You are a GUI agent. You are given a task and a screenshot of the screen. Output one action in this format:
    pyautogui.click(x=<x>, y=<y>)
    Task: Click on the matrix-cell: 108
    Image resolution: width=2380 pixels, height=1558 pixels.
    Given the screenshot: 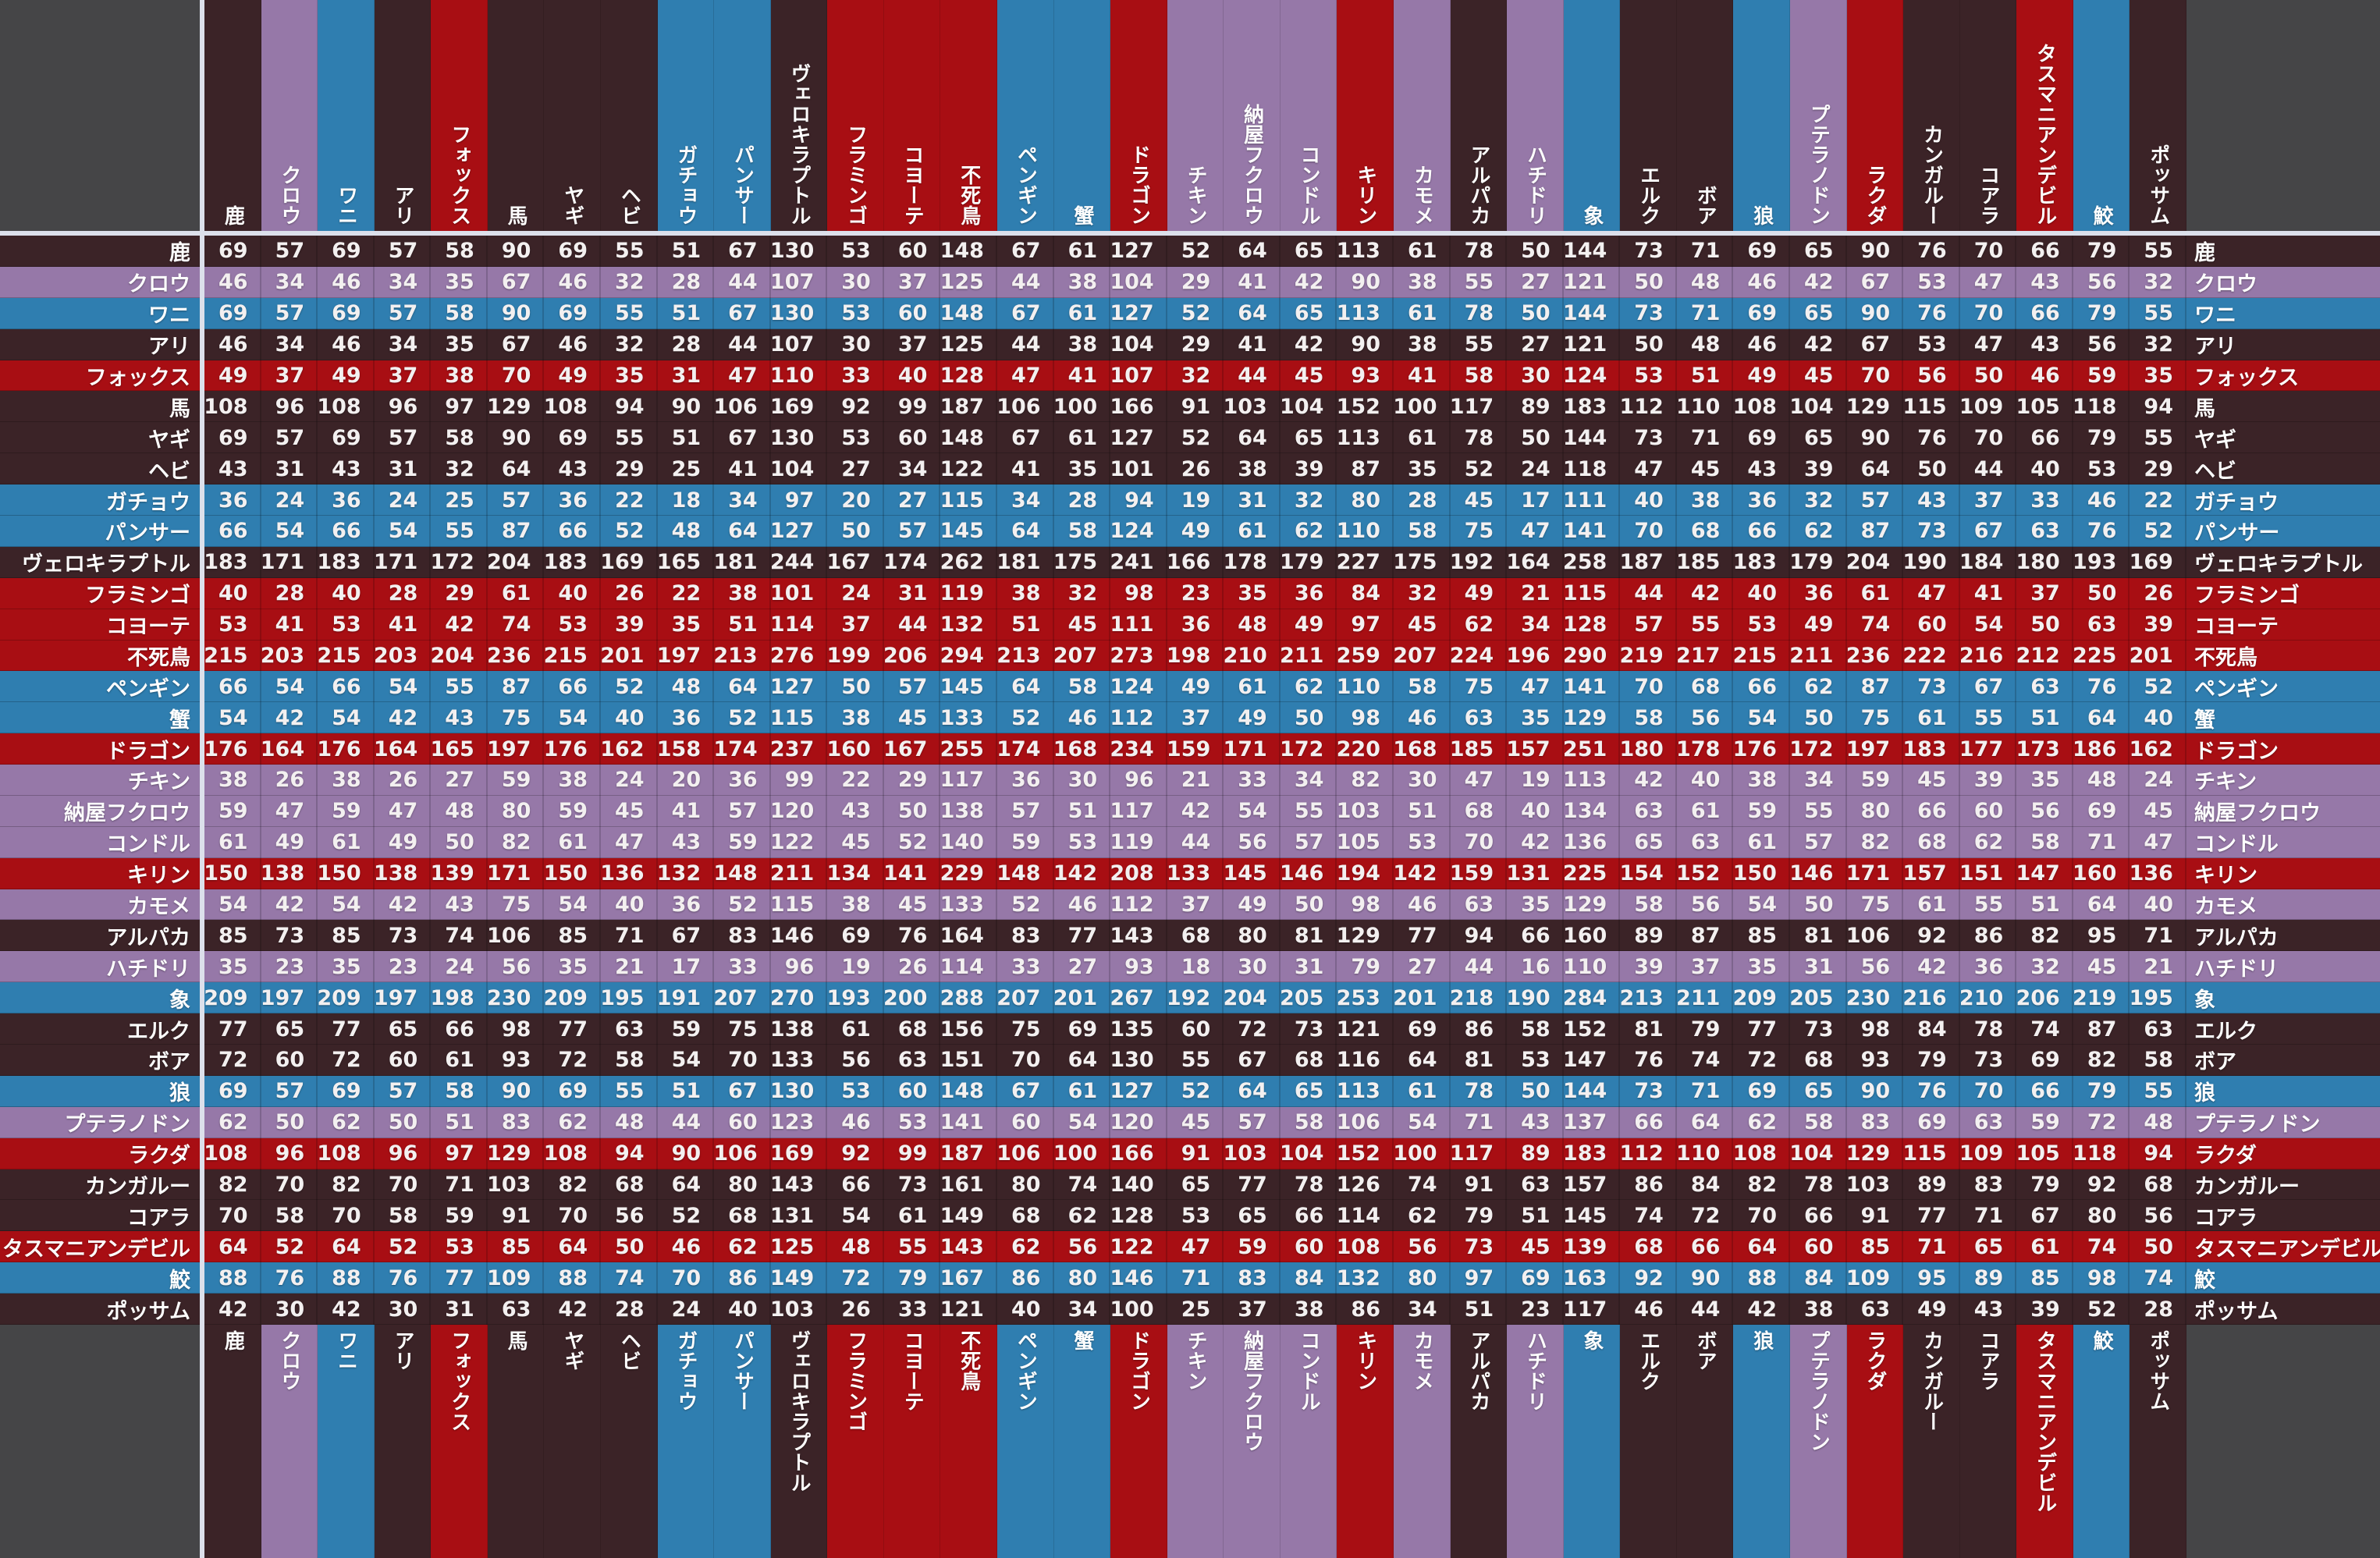 What is the action you would take?
    pyautogui.click(x=232, y=1153)
    